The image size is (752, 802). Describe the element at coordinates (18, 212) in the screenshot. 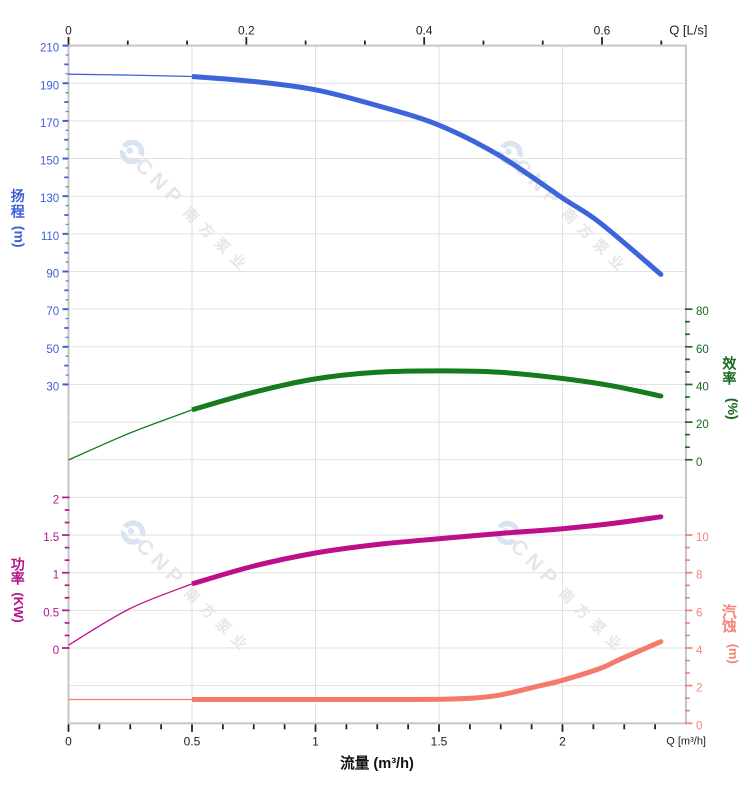

I see `svg-text: 程` at that location.